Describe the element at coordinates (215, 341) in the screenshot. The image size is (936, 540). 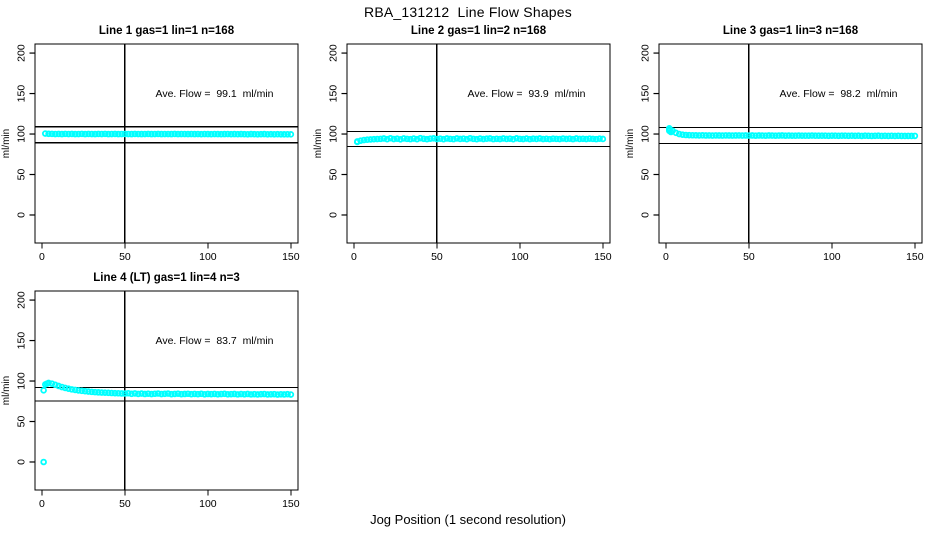
I see `ave-flow-annotation: Ave. Flow = 83.7 ml/min` at that location.